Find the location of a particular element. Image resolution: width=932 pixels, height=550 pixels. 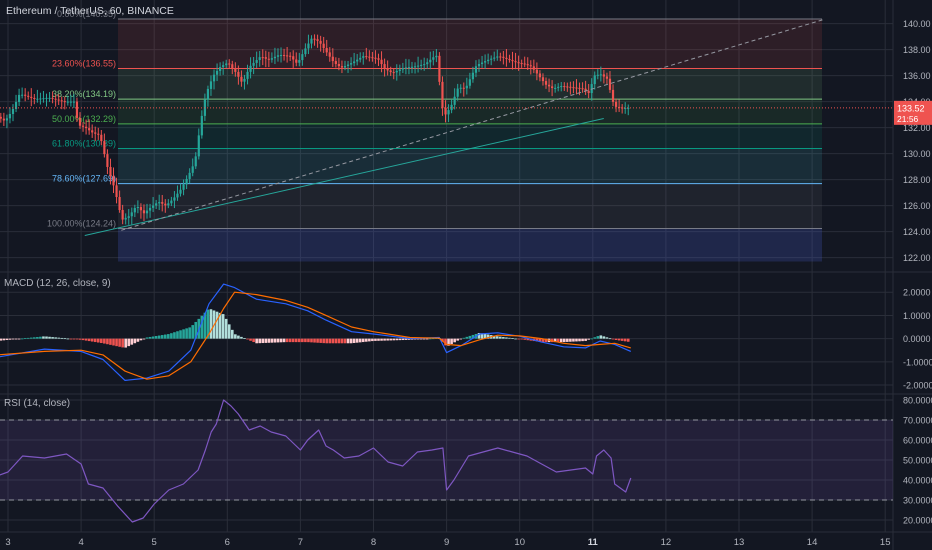

fib-level-label: 61.80%(130.39) is located at coordinates (84, 144).